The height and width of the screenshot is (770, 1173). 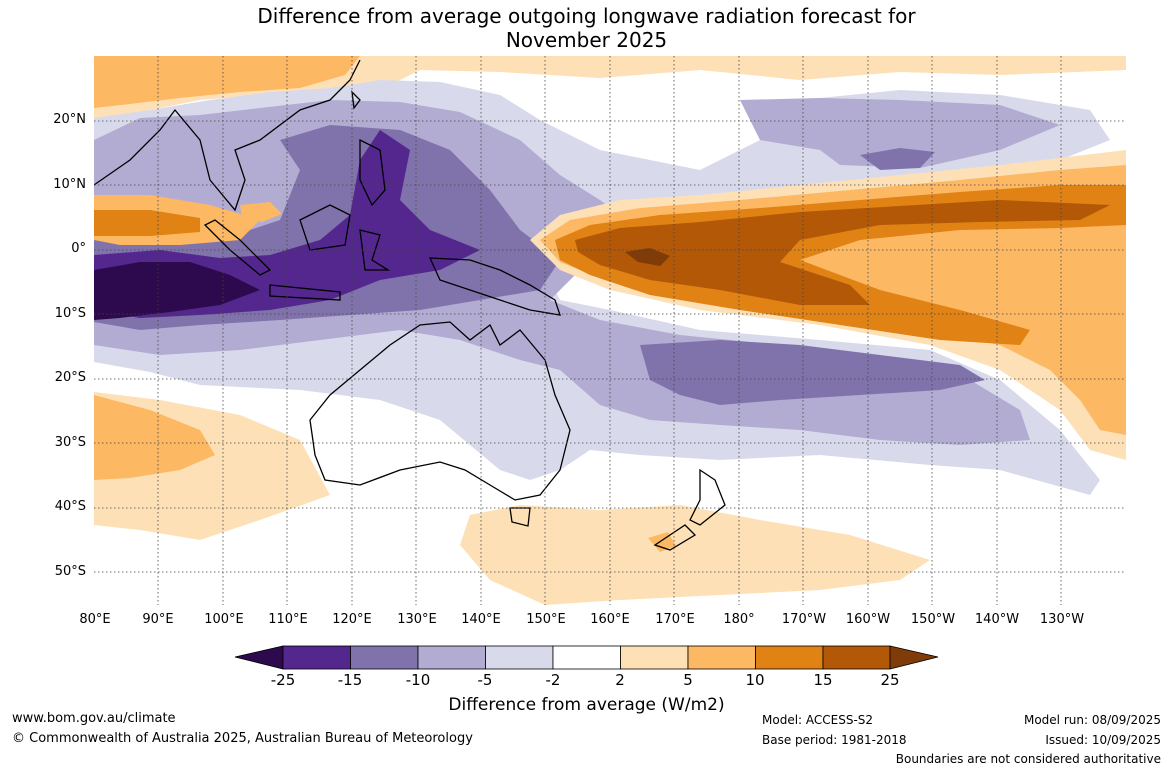 I want to click on colorbar-tick: 25, so click(x=890, y=680).